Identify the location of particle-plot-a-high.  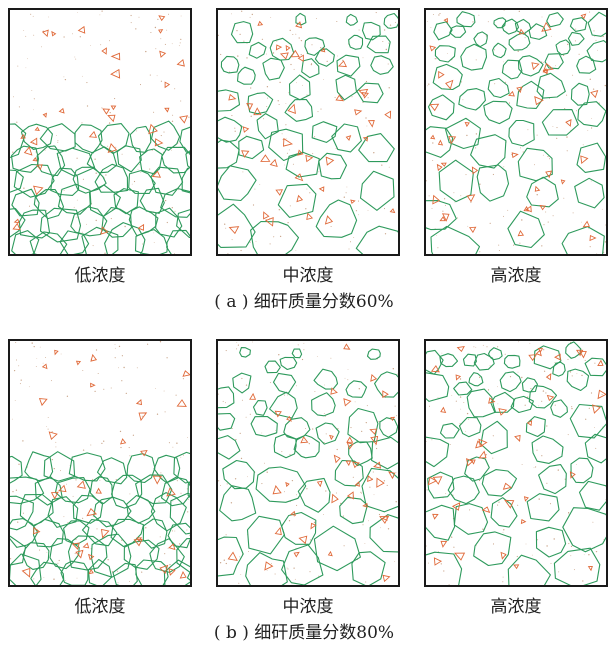
(516, 132).